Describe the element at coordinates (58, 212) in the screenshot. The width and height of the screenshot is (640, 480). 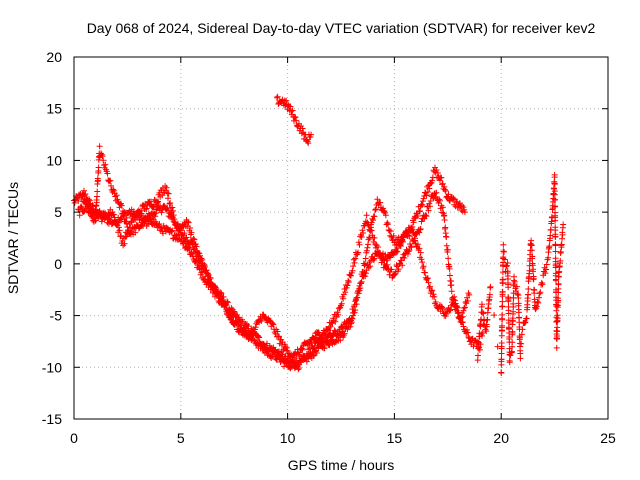
I see `y-tick-label: 5` at that location.